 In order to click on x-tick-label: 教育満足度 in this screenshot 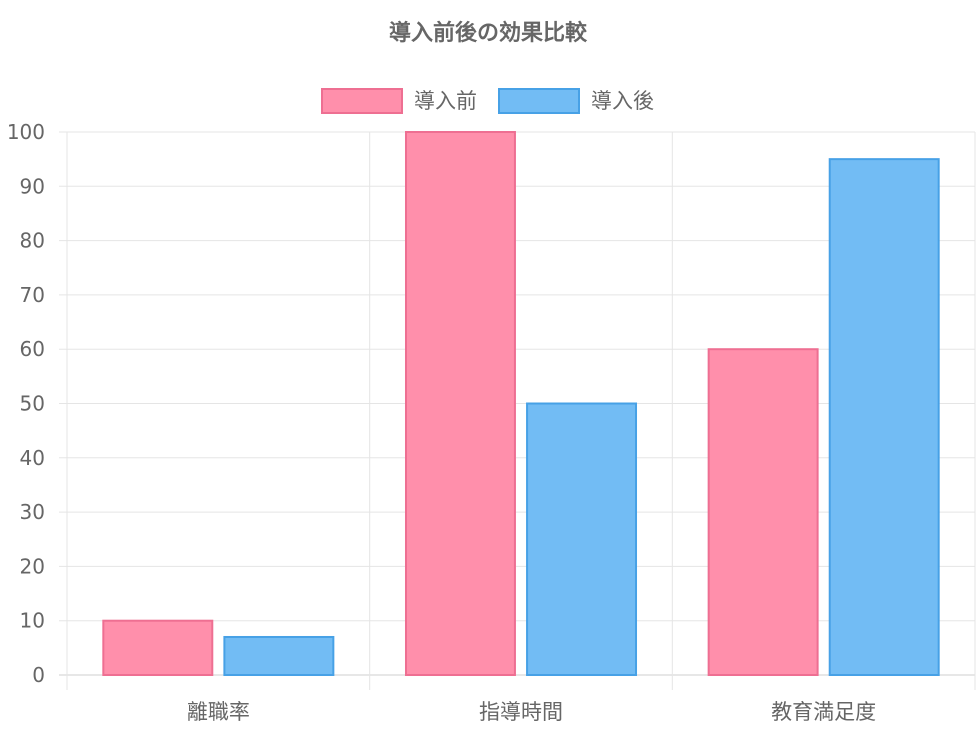, I will do `click(823, 712)`.